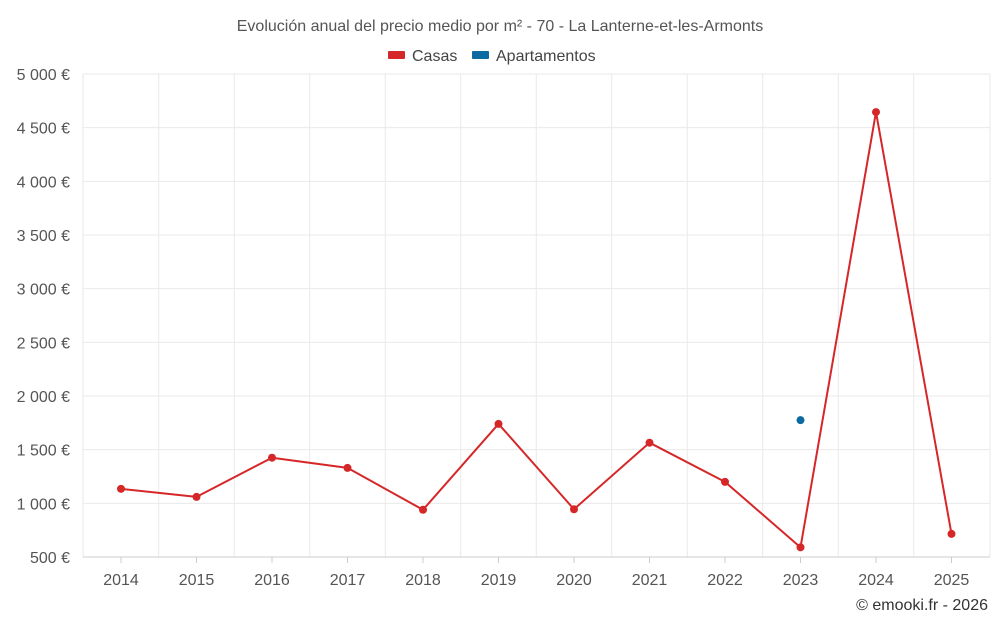  I want to click on legend: Casas Apartamentos, so click(492, 56).